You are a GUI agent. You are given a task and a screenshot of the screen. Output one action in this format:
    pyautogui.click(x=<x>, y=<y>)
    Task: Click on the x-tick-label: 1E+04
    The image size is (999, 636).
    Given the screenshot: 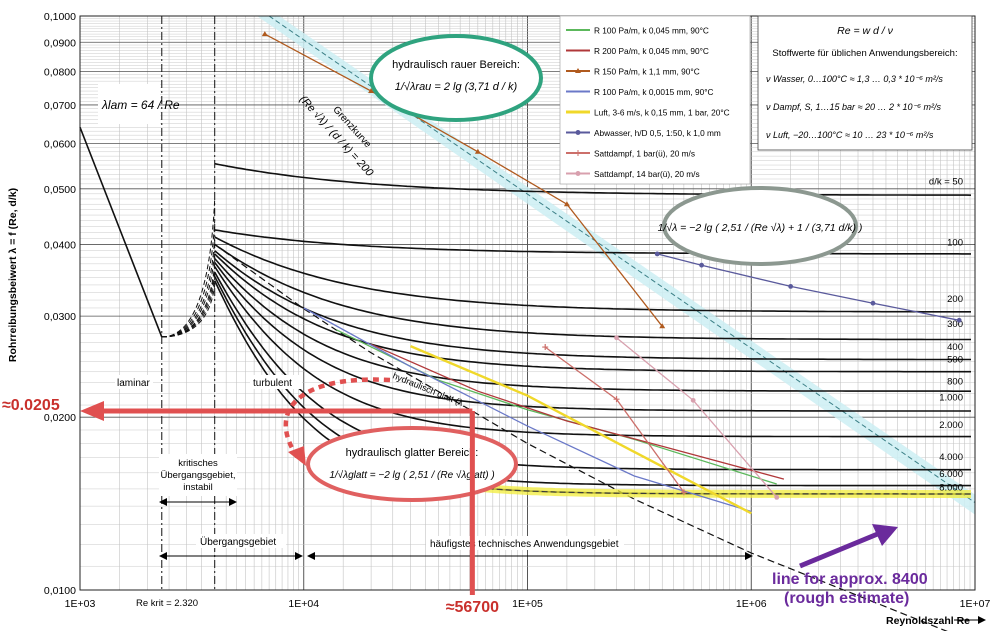 What is the action you would take?
    pyautogui.click(x=303, y=604)
    